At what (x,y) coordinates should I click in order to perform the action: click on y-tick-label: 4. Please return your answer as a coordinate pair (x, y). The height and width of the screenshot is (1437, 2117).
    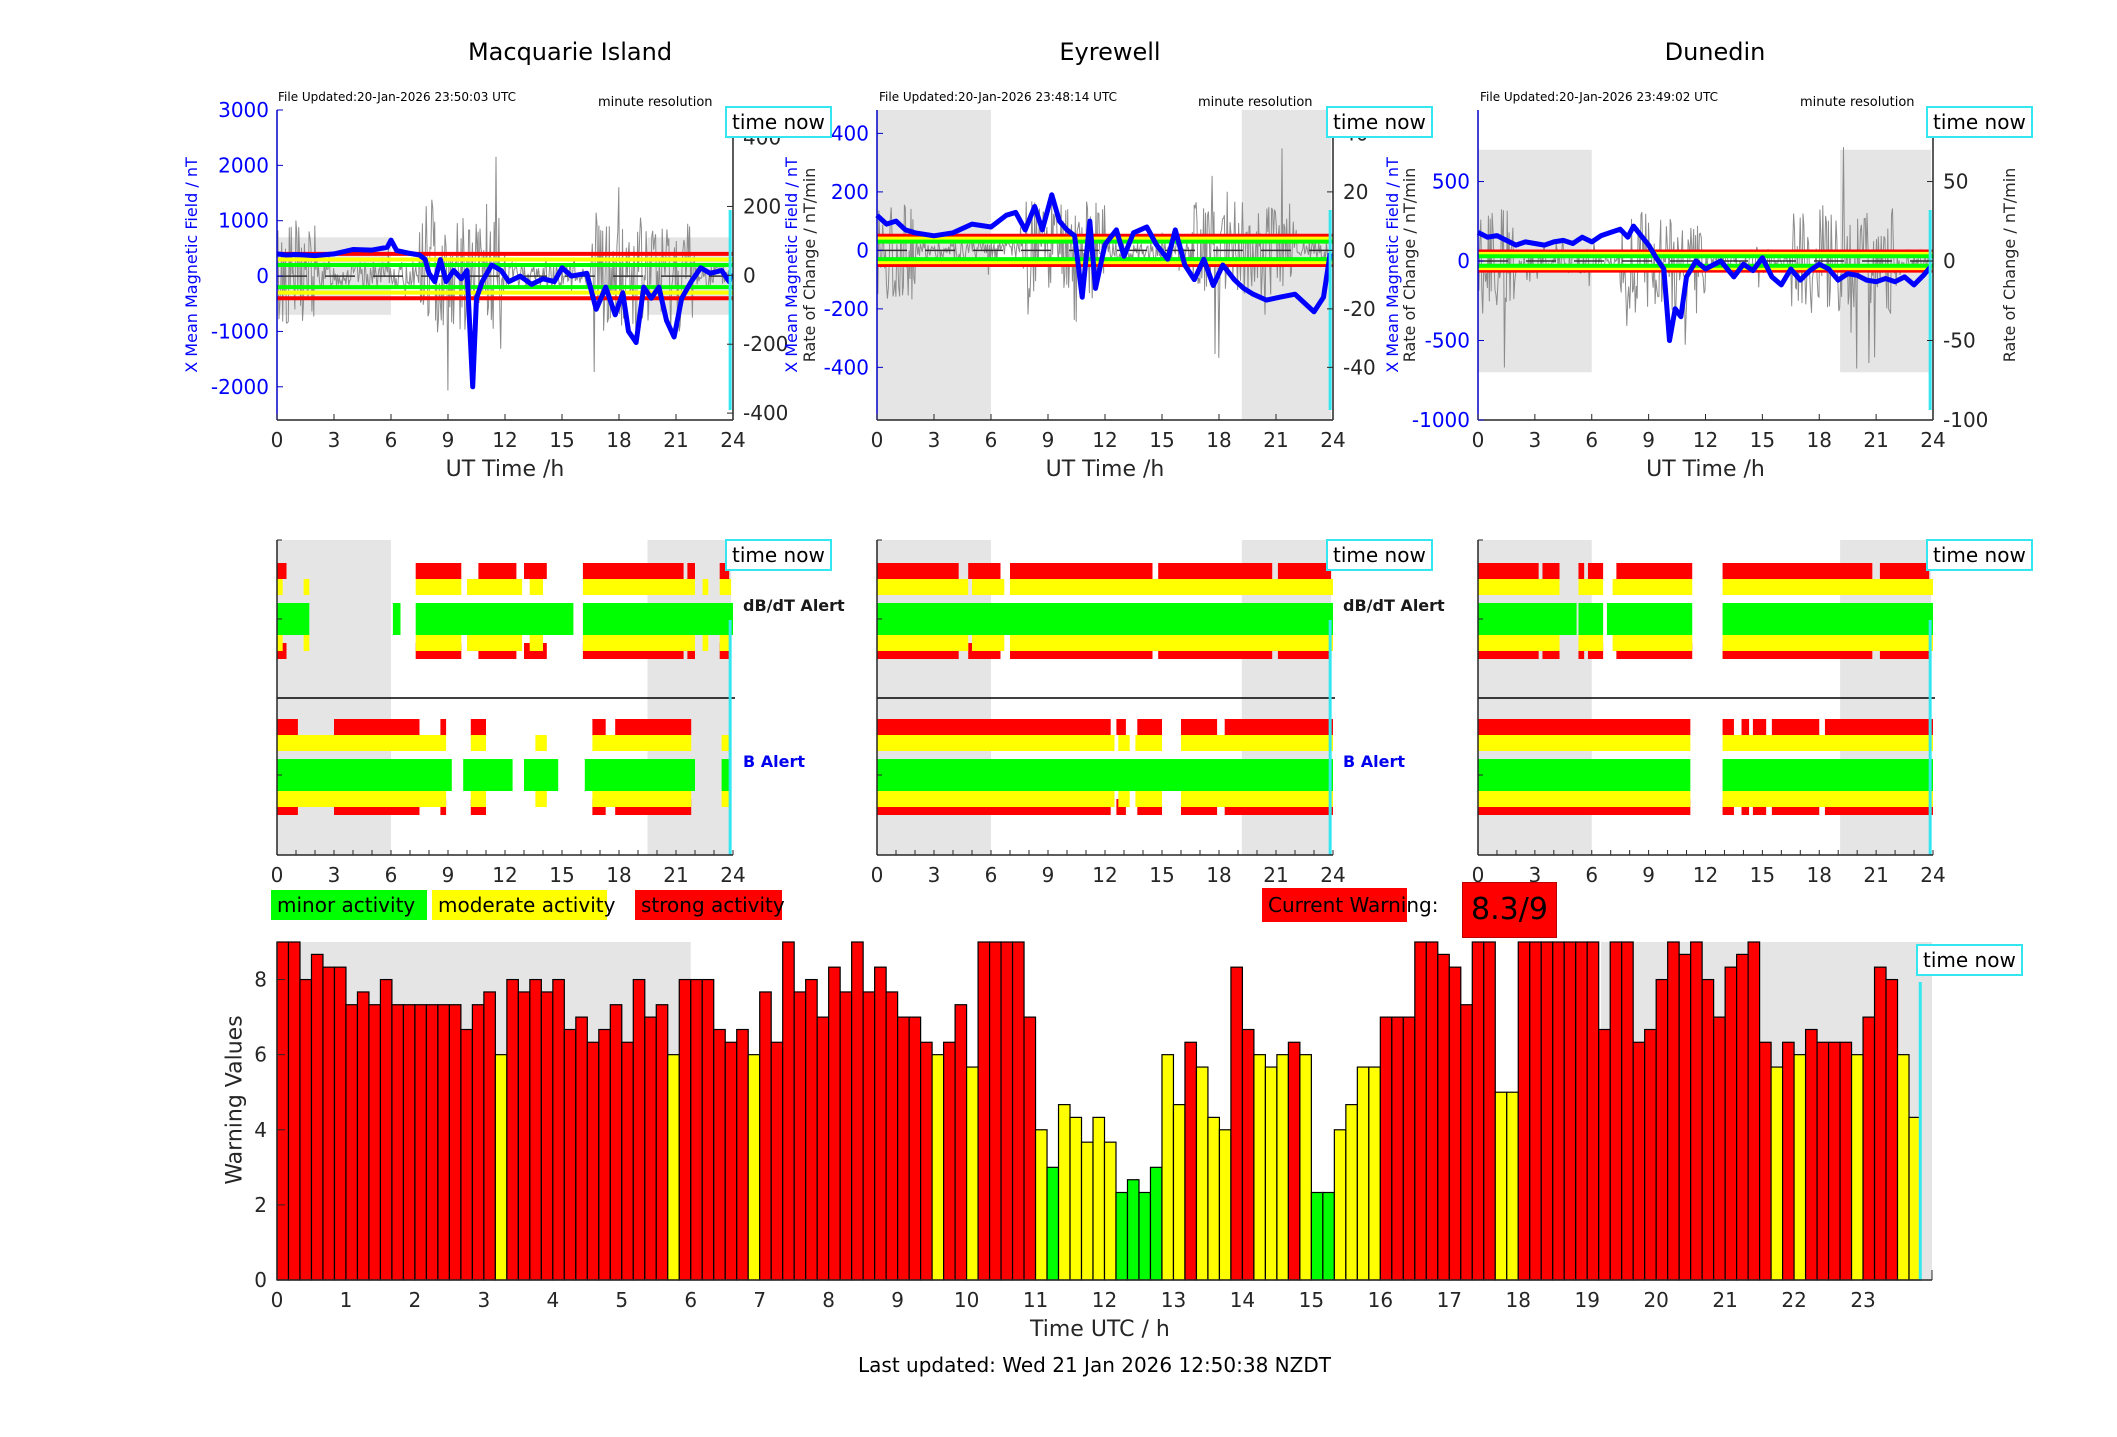
    Looking at the image, I should click on (260, 1130).